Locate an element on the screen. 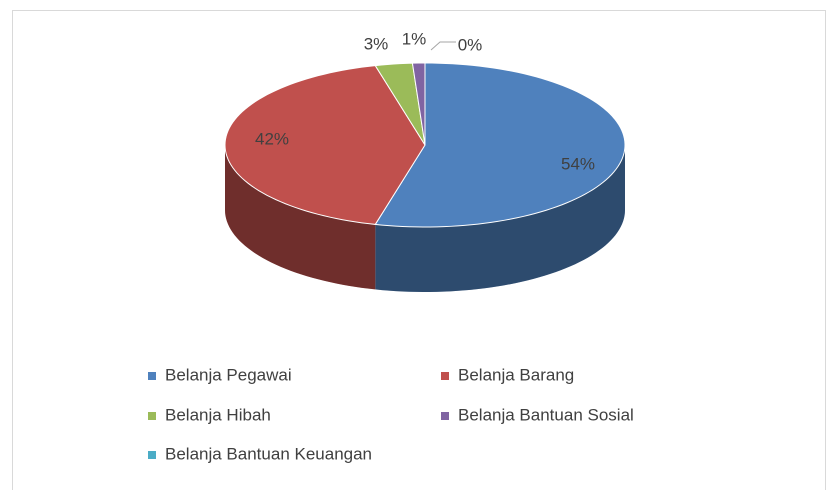 The height and width of the screenshot is (490, 827). legend-label: Belanja Bantuan Sosial is located at coordinates (546, 414).